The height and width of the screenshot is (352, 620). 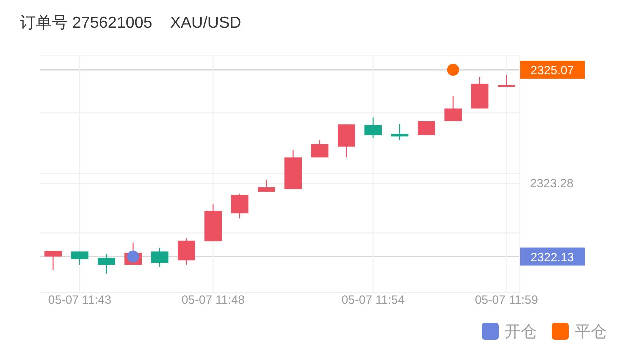 What do you see at coordinates (506, 300) in the screenshot?
I see `x-tick-label: 05-07 11:59` at bounding box center [506, 300].